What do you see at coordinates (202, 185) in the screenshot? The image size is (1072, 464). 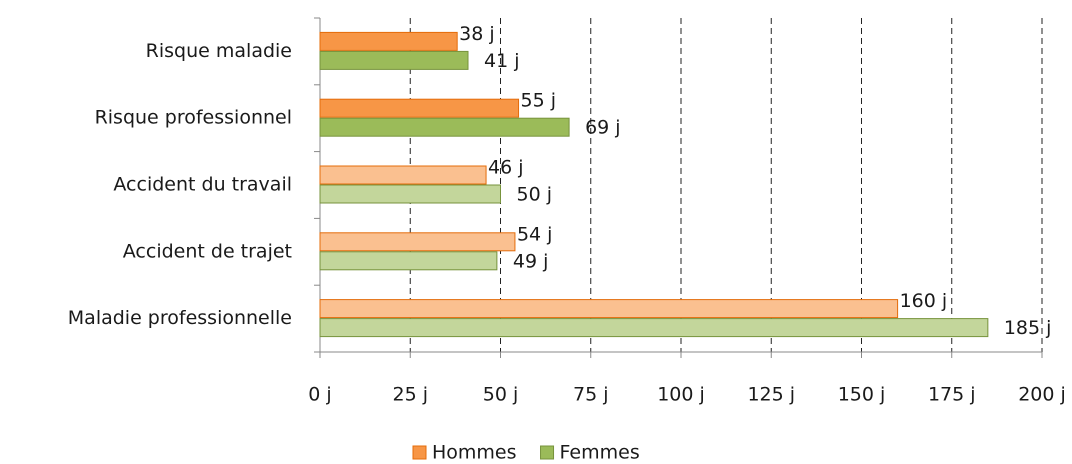 I see `y-tick-label: Accident du travail` at bounding box center [202, 185].